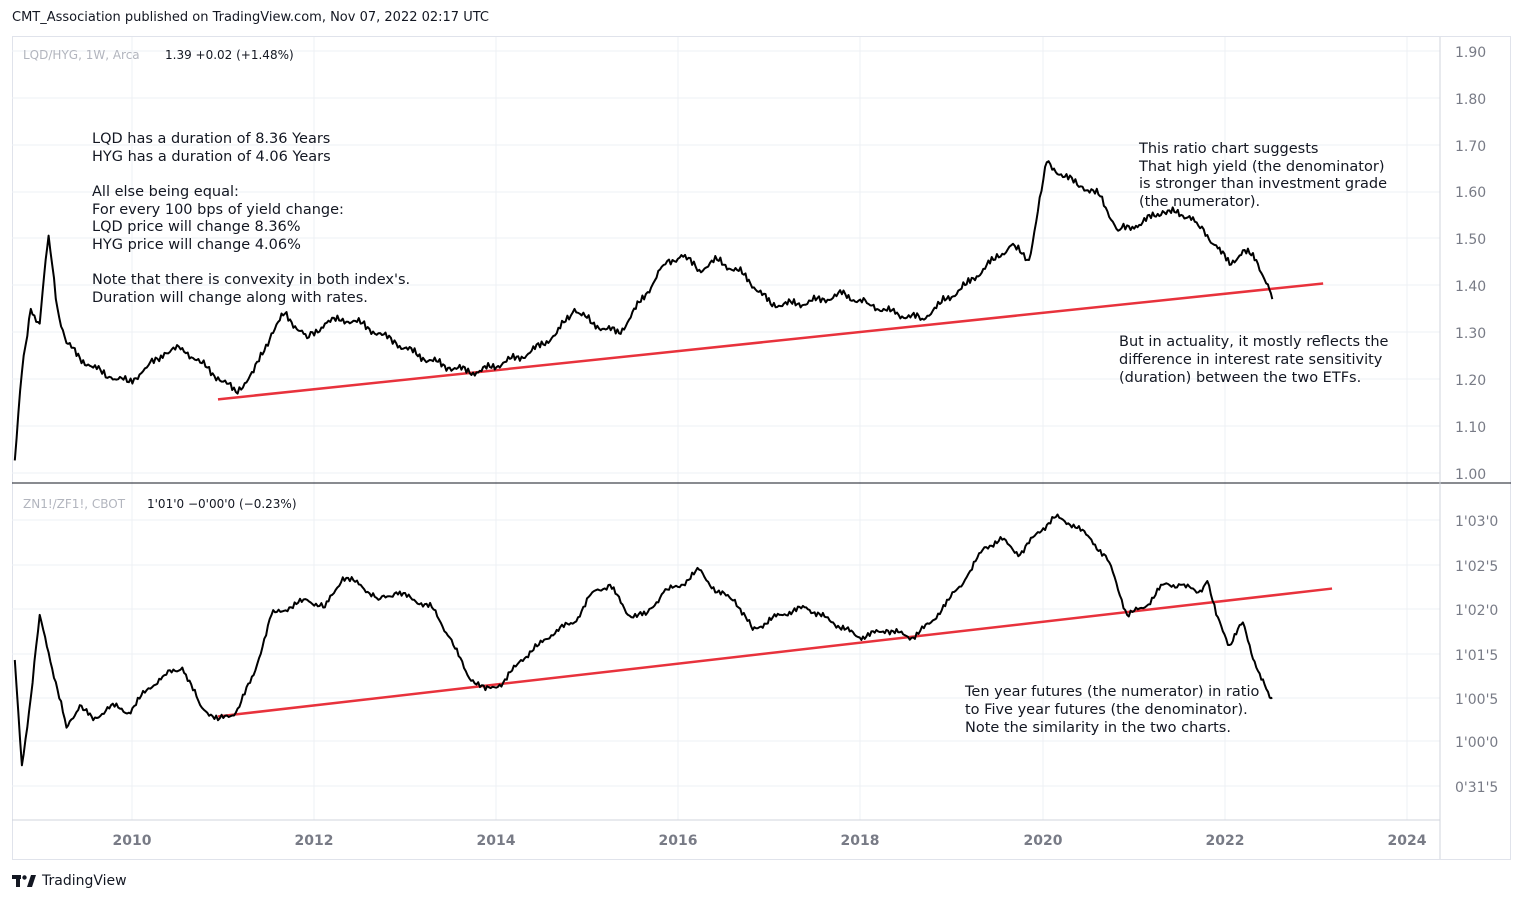  Describe the element at coordinates (211, 157) in the screenshot. I see `annotation-line: HYG has a duration of 4.06 Years` at that location.